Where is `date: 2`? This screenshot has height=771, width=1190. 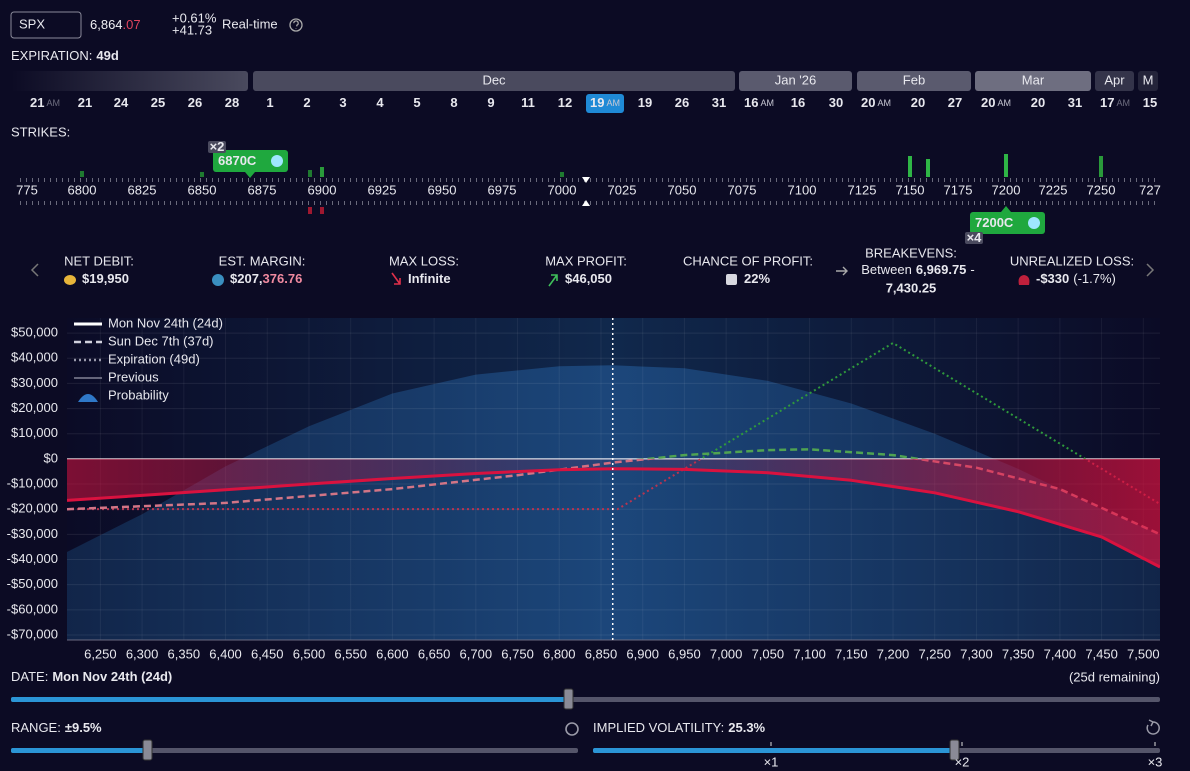
date: 2 is located at coordinates (306, 102).